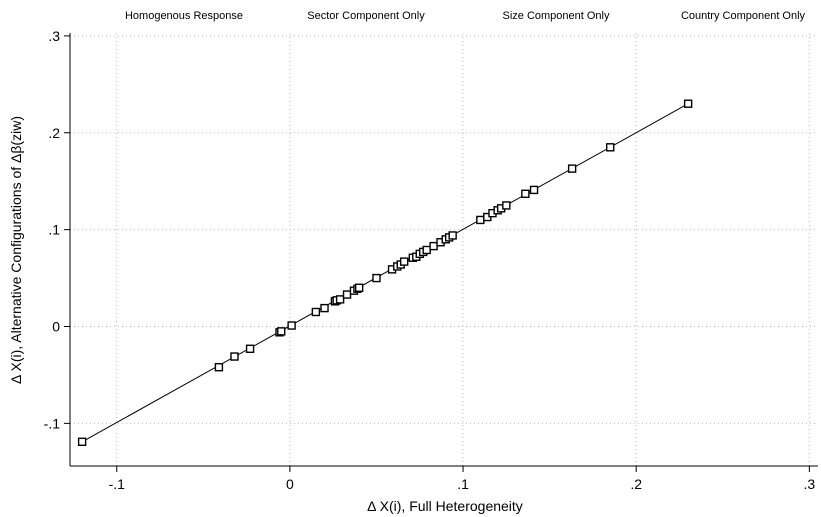 The height and width of the screenshot is (517, 821). What do you see at coordinates (184, 16) in the screenshot?
I see `legend-item-label: Homogenous Response` at bounding box center [184, 16].